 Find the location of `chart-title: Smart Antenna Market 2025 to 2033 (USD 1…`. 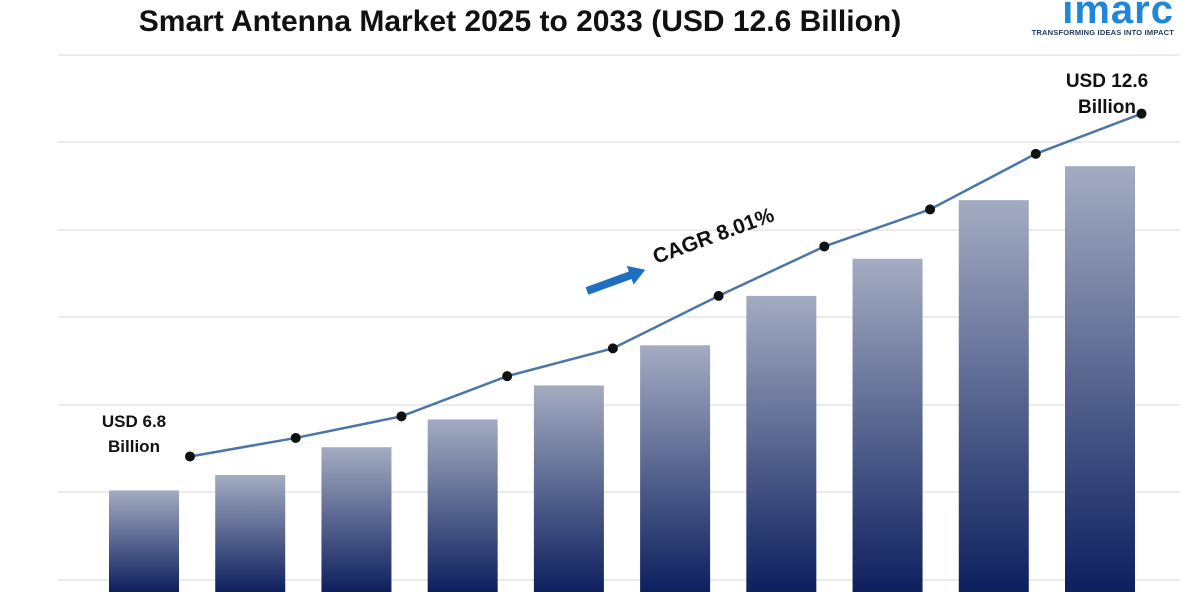

chart-title: Smart Antenna Market 2025 to 2033 (USD 1… is located at coordinates (520, 21).